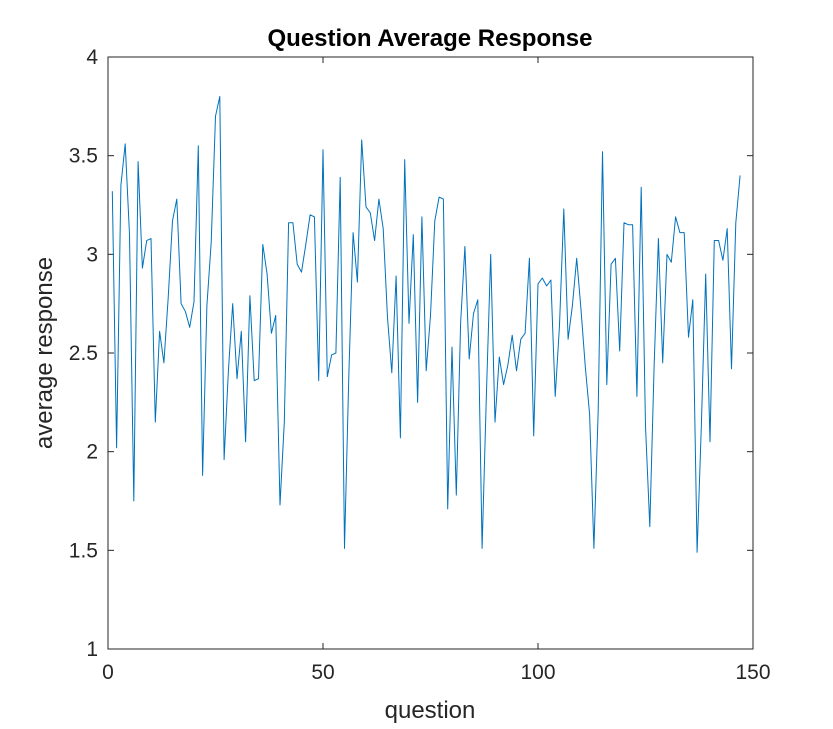 This screenshot has width=833, height=729. I want to click on y-tick-label: 2.5, so click(83, 353).